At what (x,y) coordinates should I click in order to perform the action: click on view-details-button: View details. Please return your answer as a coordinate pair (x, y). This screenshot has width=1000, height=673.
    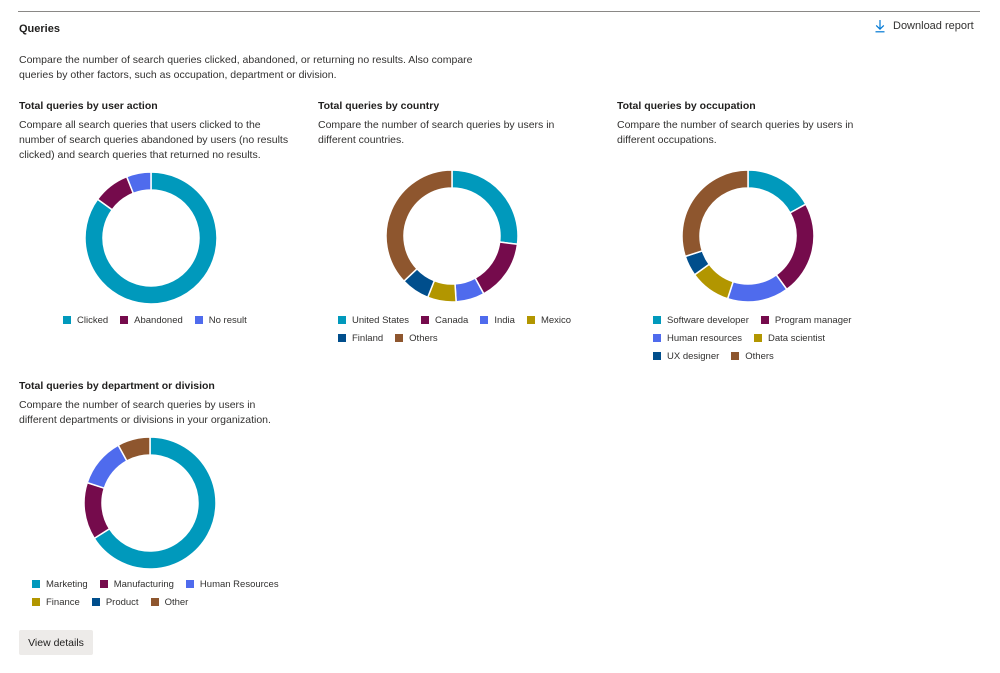
    Looking at the image, I should click on (56, 642).